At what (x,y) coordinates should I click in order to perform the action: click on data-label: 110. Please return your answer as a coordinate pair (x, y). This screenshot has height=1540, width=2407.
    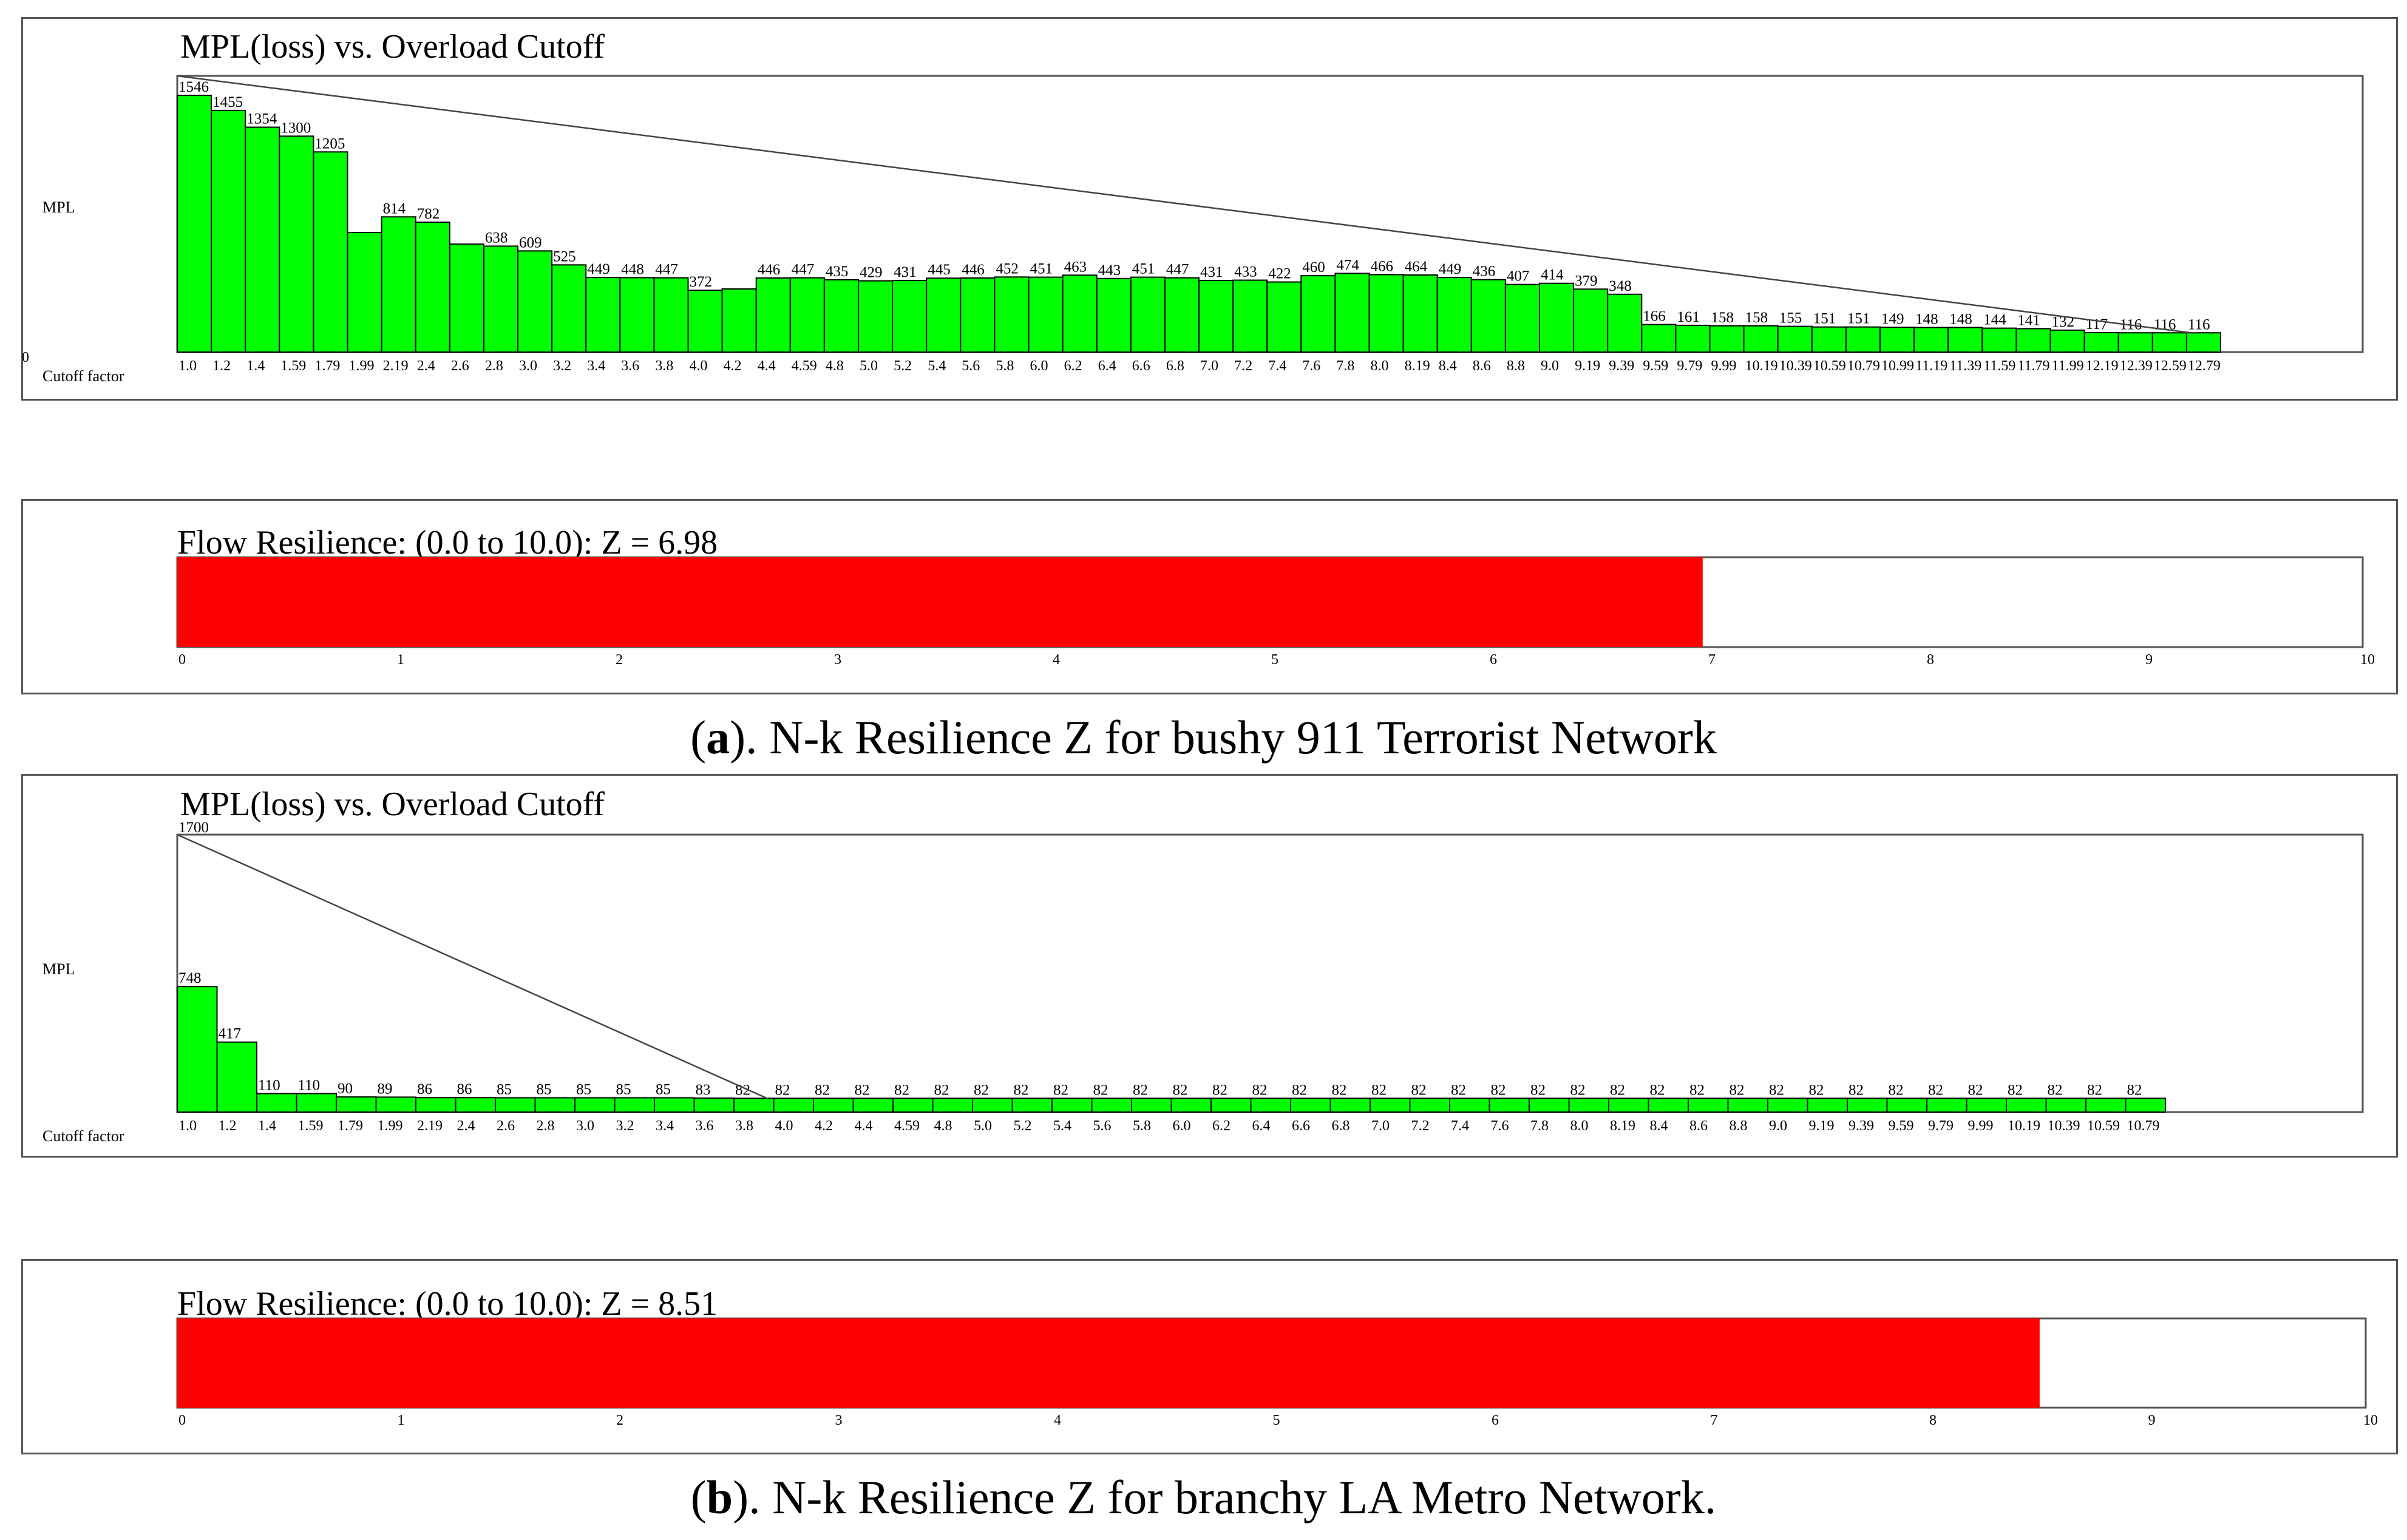
    Looking at the image, I should click on (269, 1085).